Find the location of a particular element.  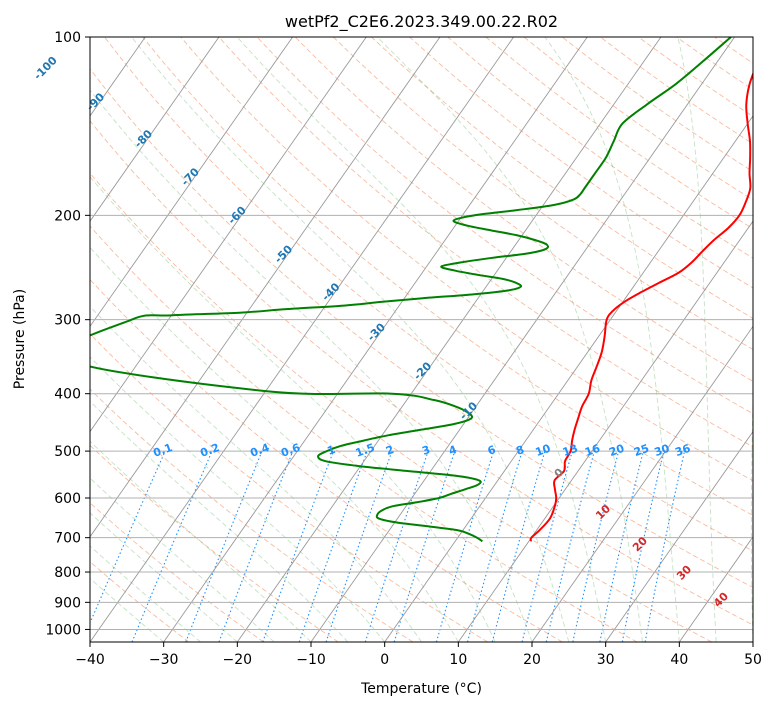

x-tick-label: 0 is located at coordinates (384, 660).